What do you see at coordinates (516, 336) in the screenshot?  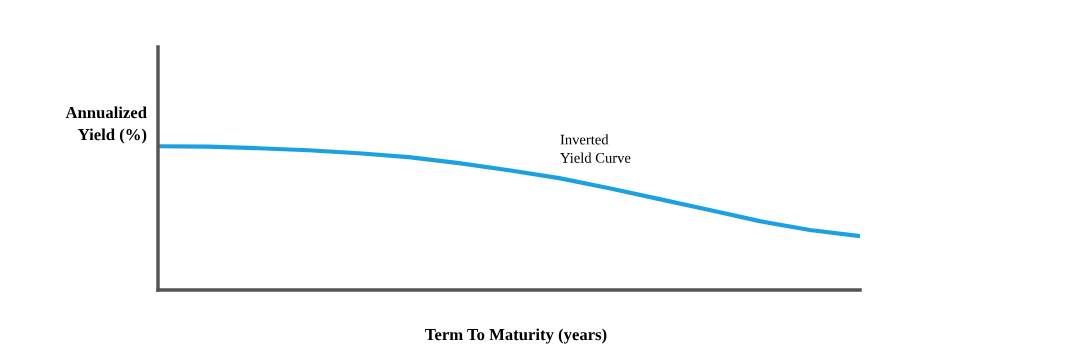 I see `x-axis-title: Term To Maturity (years)` at bounding box center [516, 336].